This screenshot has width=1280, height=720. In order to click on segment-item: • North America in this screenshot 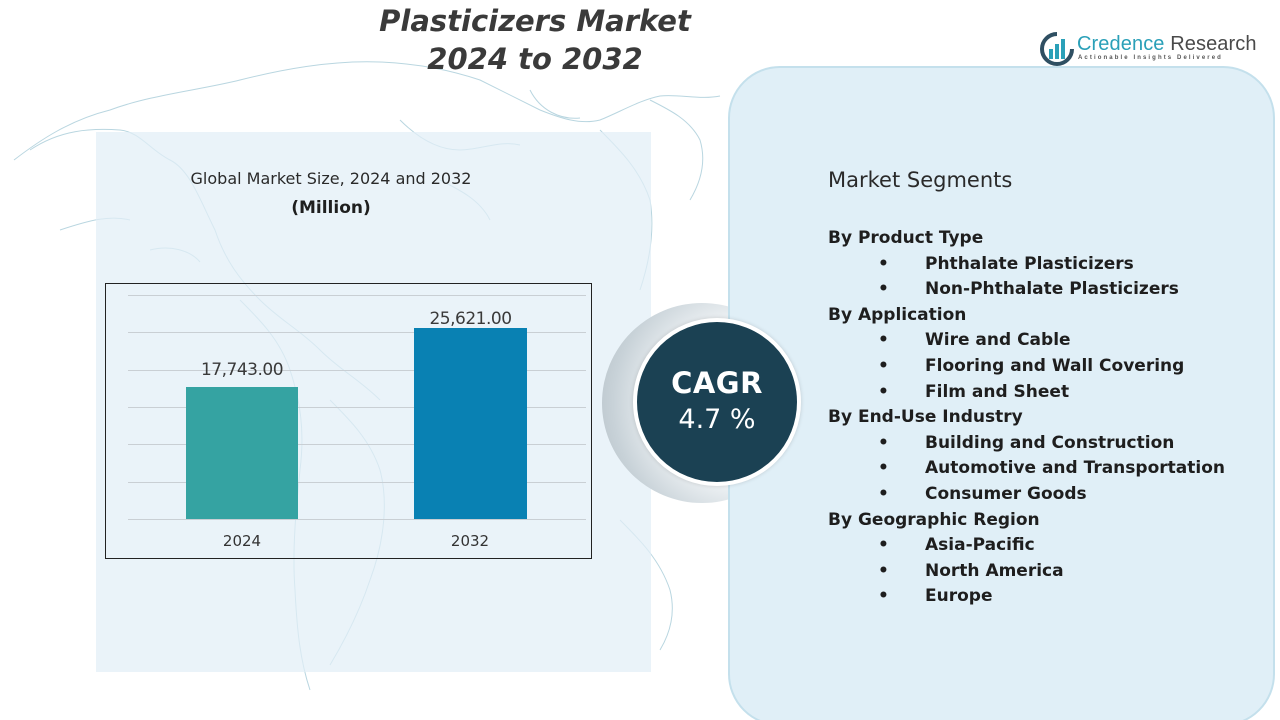, I will do `click(1026, 572)`.